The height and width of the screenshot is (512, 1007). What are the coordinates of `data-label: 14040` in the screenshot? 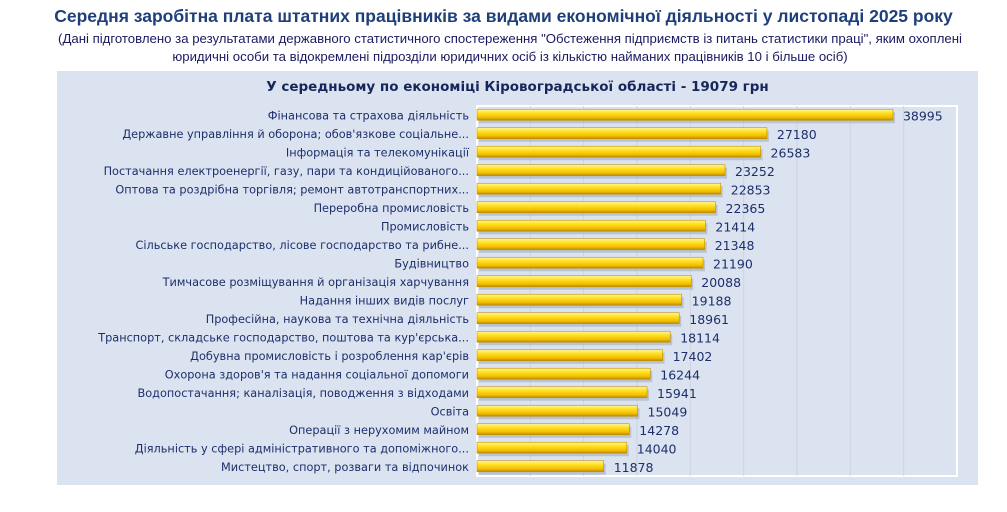 It's located at (657, 448).